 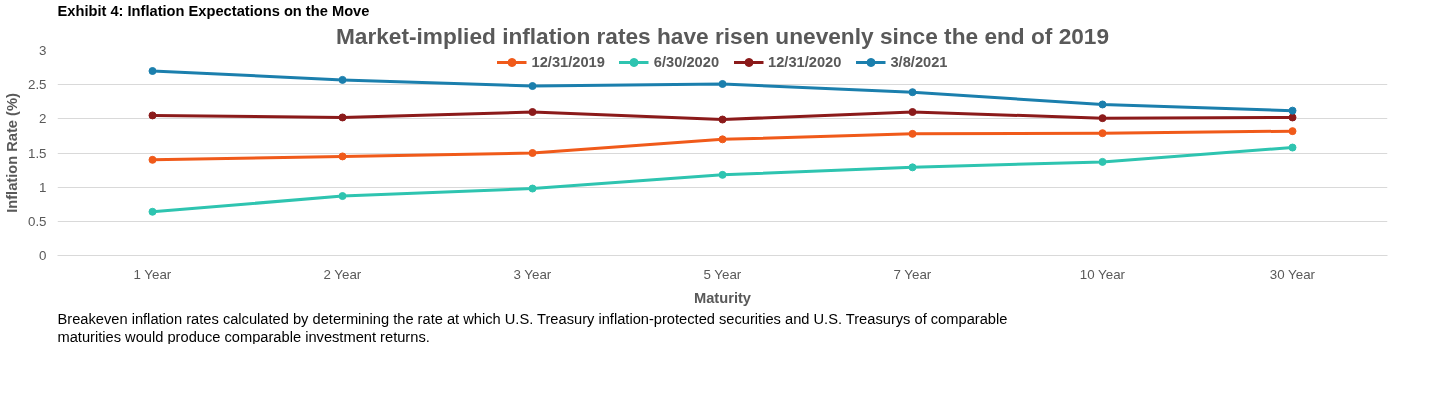 I want to click on x-tick-label: 30 Year, so click(x=1292, y=274).